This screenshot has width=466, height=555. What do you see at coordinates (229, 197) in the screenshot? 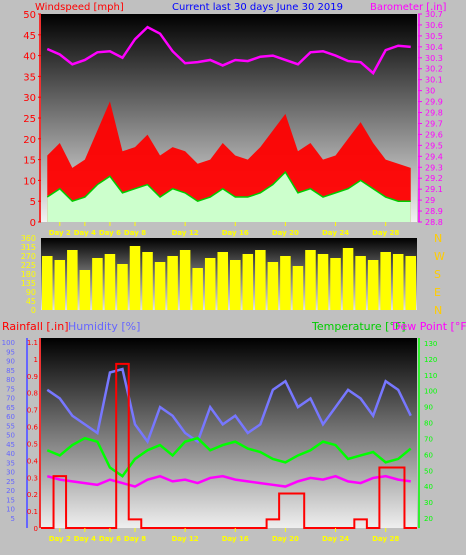
I see `wind-average-area` at bounding box center [229, 197].